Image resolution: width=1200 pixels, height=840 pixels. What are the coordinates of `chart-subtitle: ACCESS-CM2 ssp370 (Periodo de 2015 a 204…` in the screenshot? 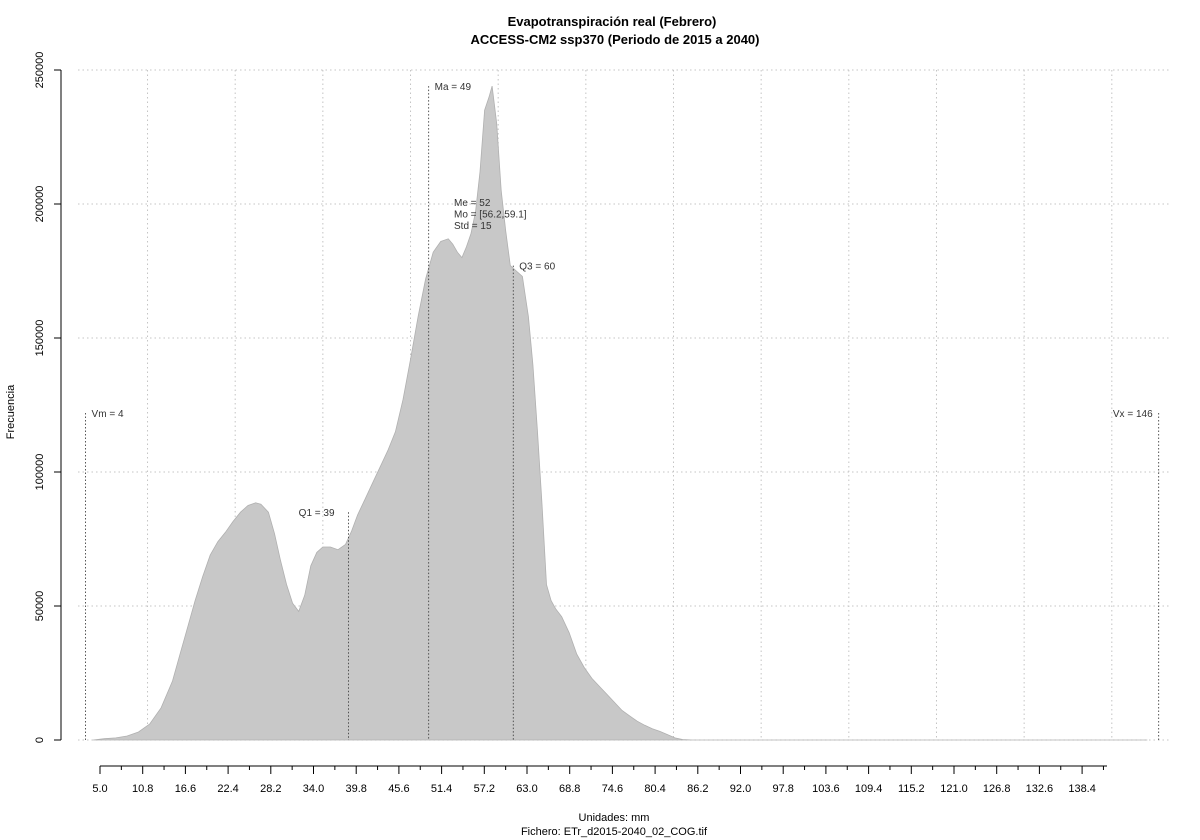 It's located at (614, 39).